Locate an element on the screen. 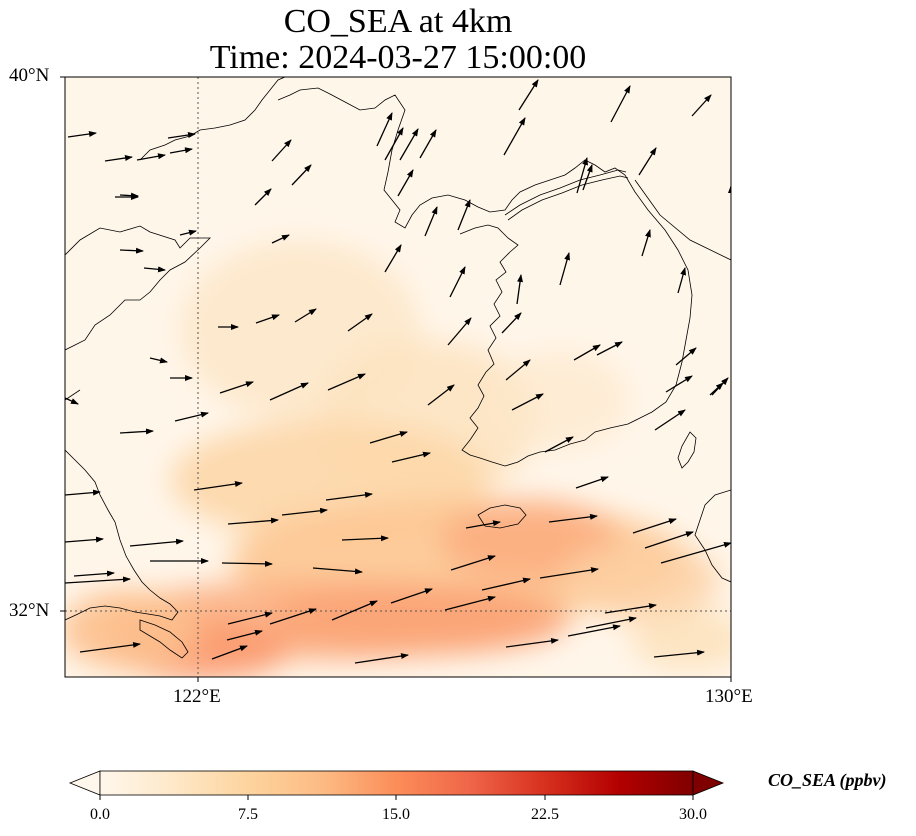 This screenshot has height=836, width=916. kyushu-coast is located at coordinates (712, 536).